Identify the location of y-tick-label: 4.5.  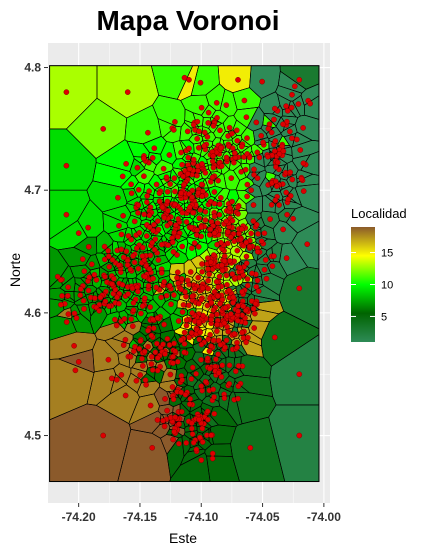
(32, 436).